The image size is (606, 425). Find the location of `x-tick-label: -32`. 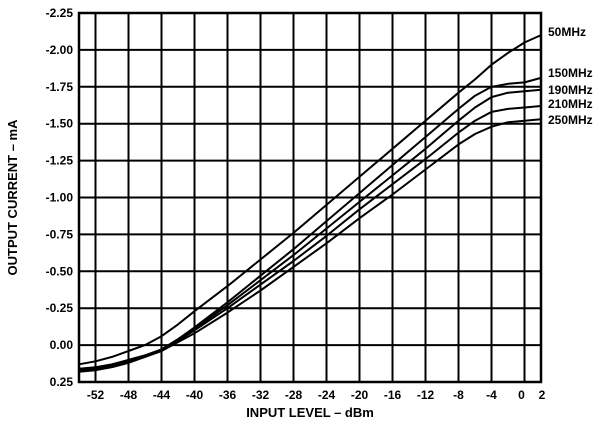

x-tick-label: -32 is located at coordinates (261, 395).